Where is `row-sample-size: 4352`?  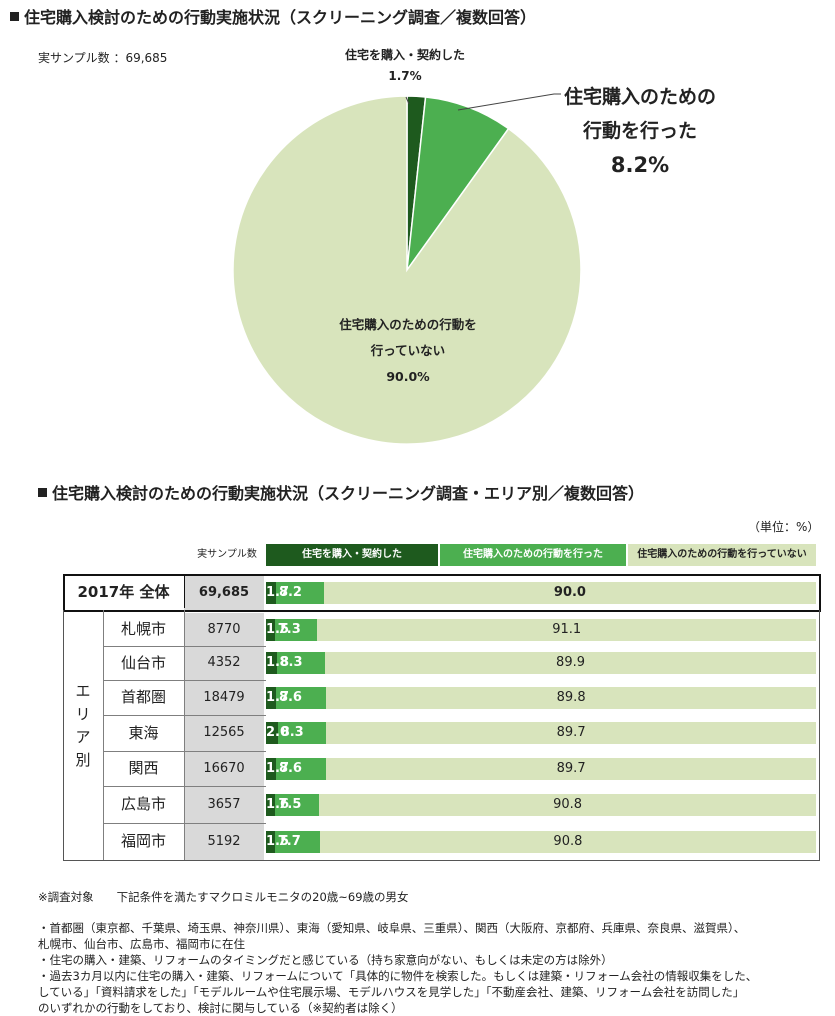 row-sample-size: 4352 is located at coordinates (224, 663).